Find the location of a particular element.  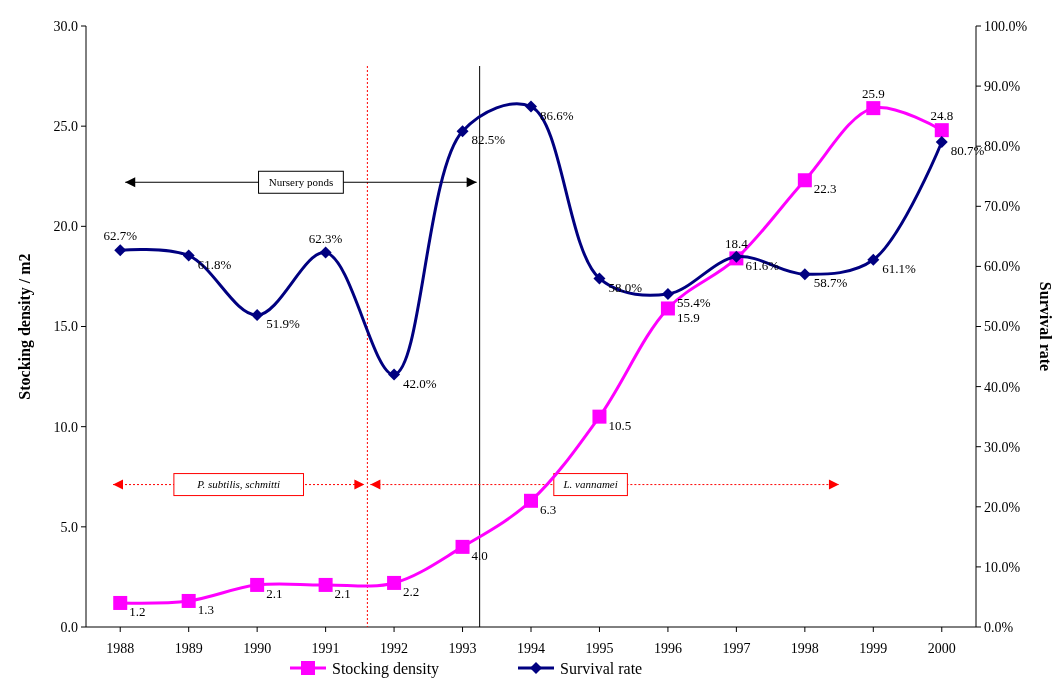

y2-tick-label: 30.0% is located at coordinates (1002, 447).